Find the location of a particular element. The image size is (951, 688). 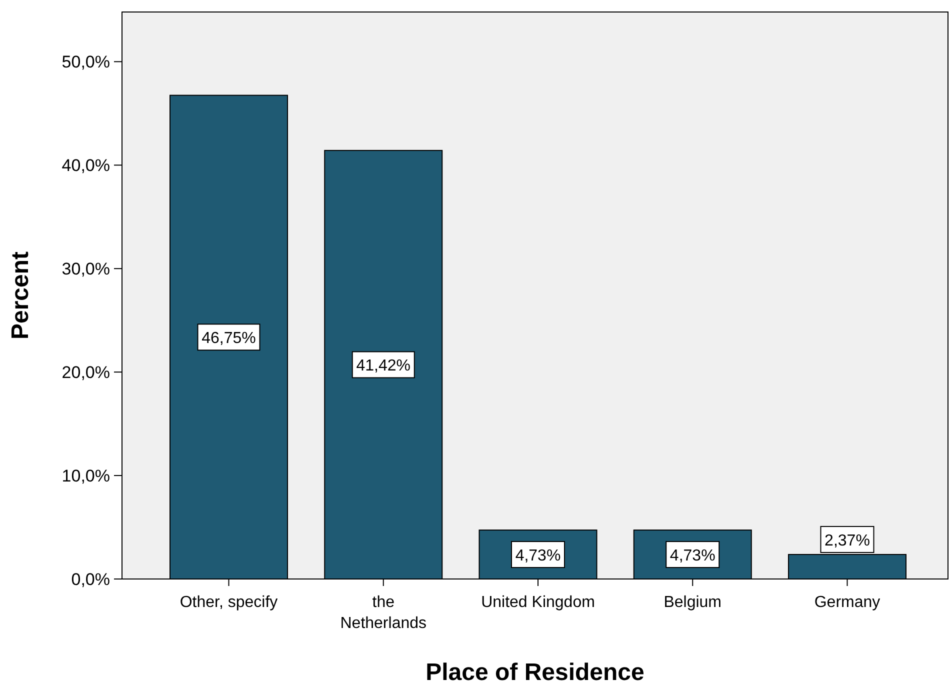

y-tick-label: 40,0% is located at coordinates (86, 166).